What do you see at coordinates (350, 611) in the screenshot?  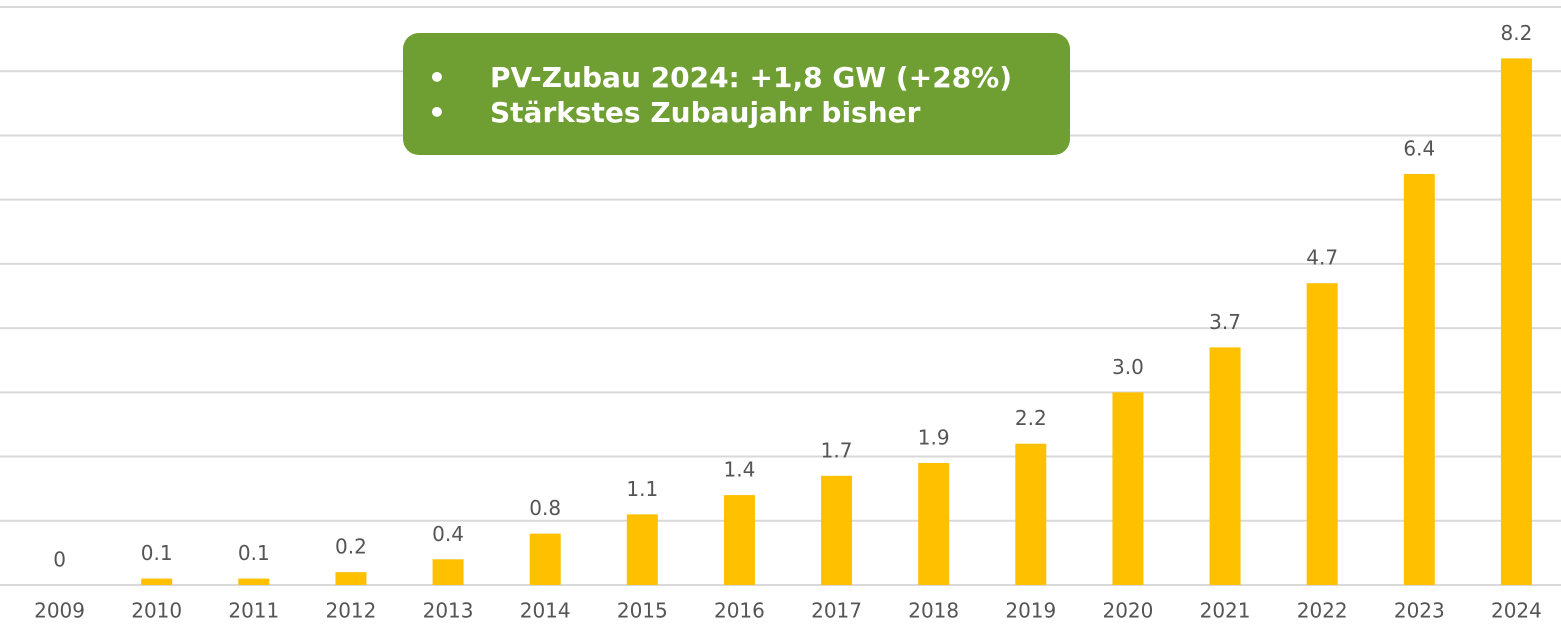 I see `x-tick-label: 2012` at bounding box center [350, 611].